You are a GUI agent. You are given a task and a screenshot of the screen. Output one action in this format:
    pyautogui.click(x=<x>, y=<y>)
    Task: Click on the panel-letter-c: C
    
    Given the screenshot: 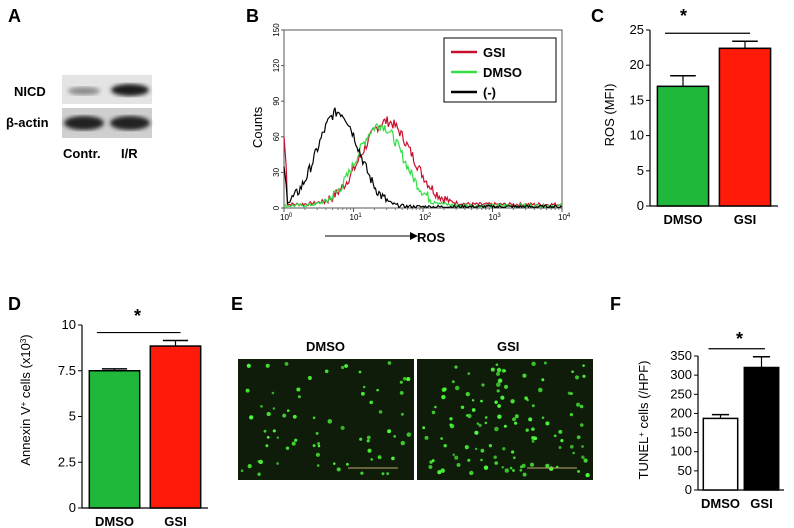 What is the action you would take?
    pyautogui.click(x=597, y=16)
    